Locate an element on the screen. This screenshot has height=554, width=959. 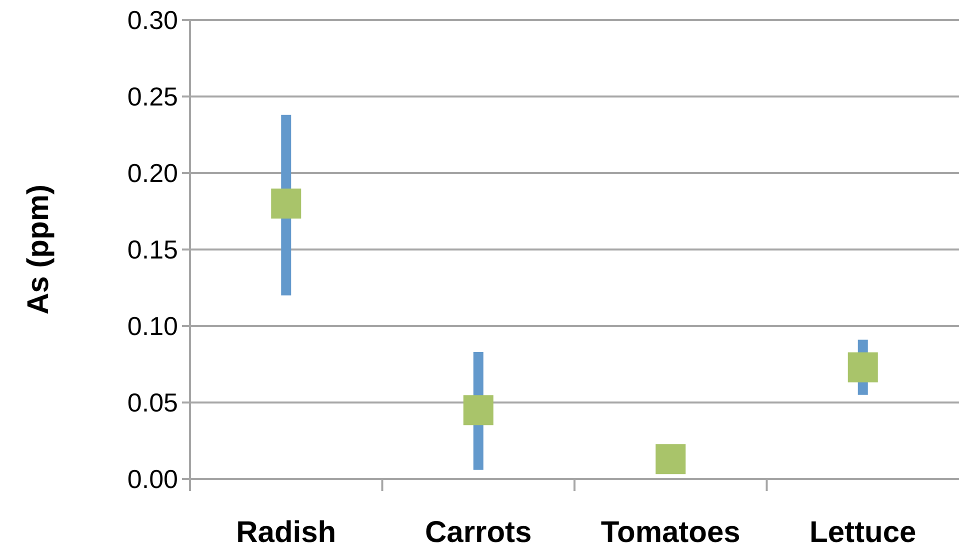
y-tick-label: 0.10 is located at coordinates (152, 326).